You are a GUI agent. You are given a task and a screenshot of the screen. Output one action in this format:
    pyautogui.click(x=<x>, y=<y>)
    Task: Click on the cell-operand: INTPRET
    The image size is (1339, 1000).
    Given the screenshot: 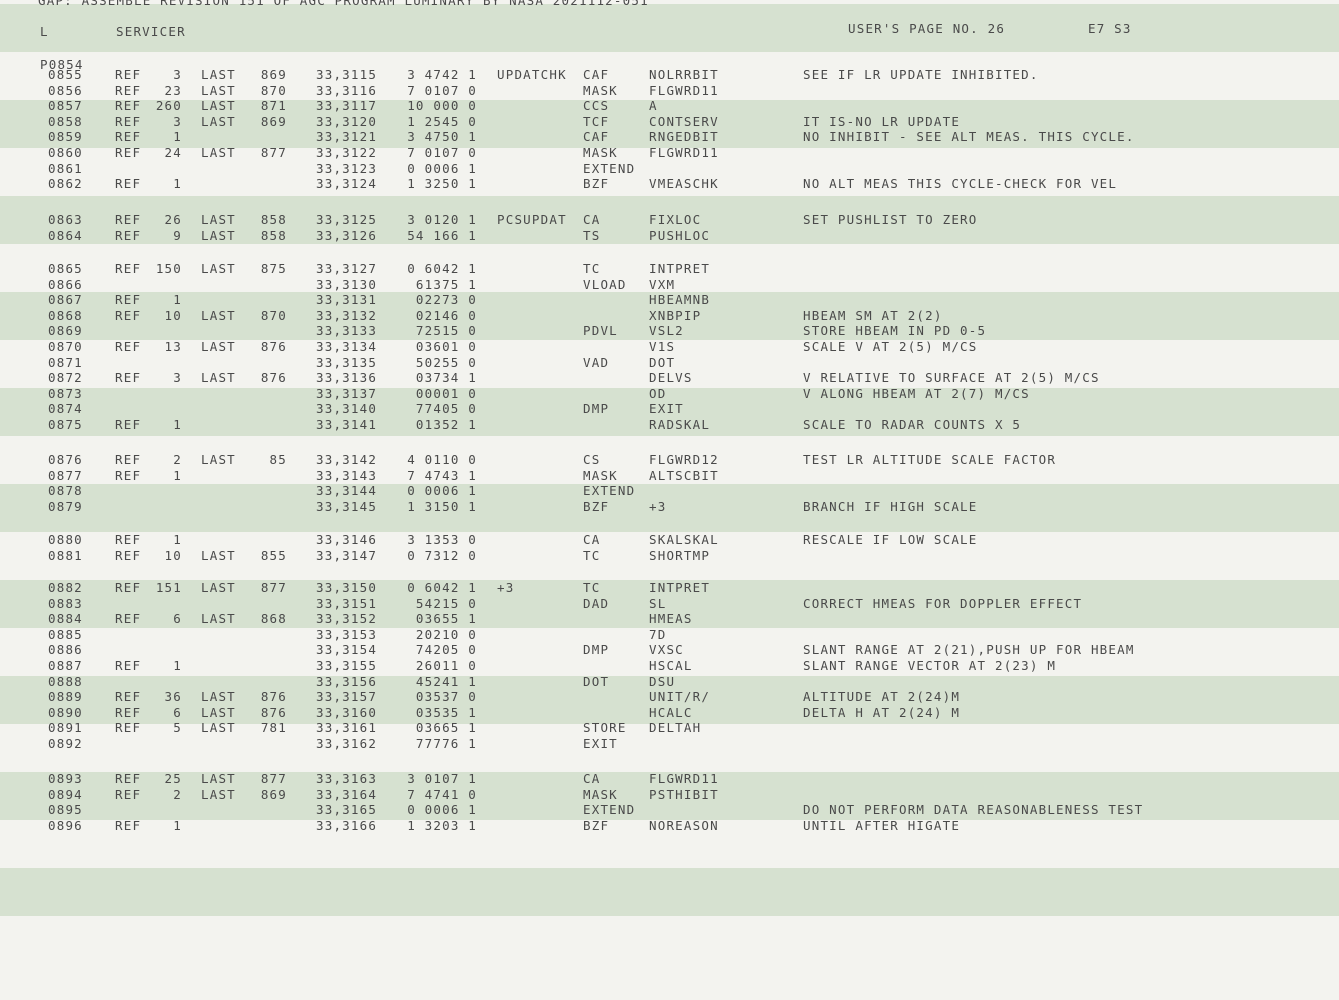 What is the action you would take?
    pyautogui.click(x=680, y=268)
    